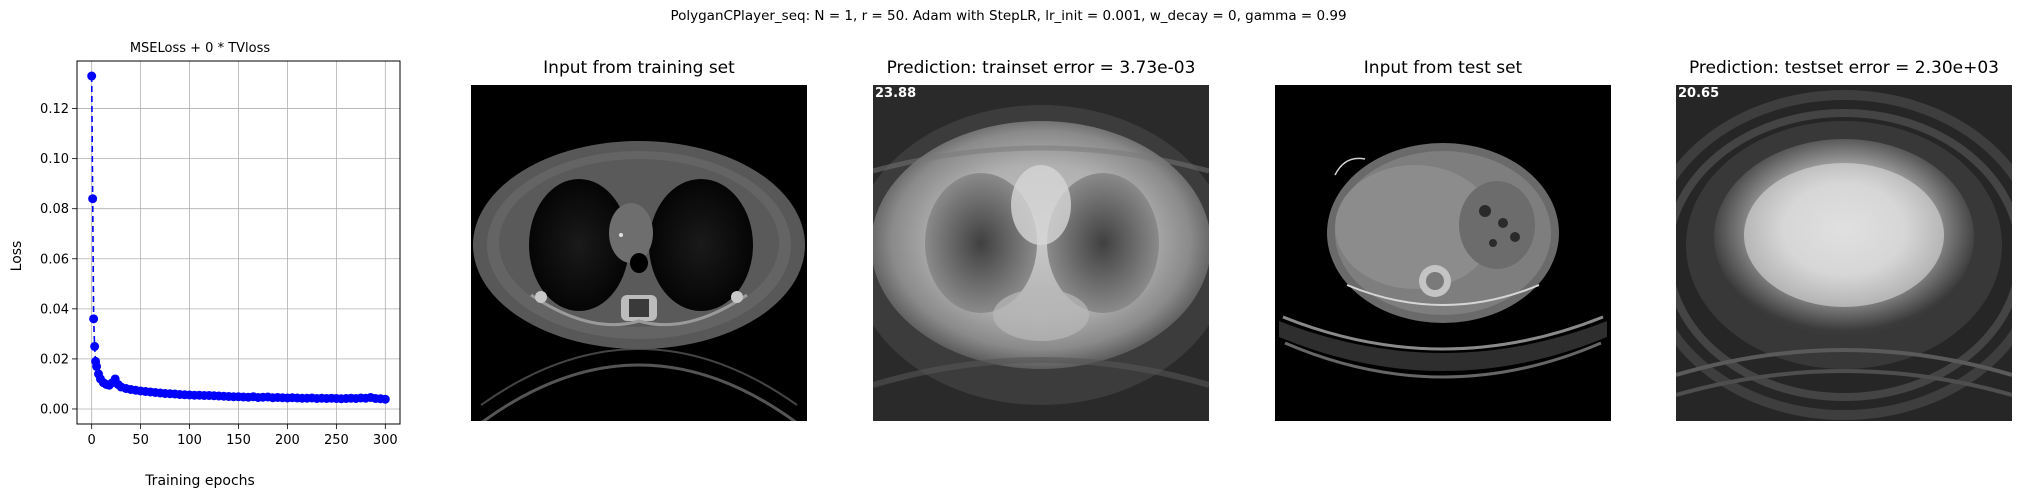 This screenshot has height=498, width=2017. I want to click on y-tick-label: 0.04, so click(54, 309).